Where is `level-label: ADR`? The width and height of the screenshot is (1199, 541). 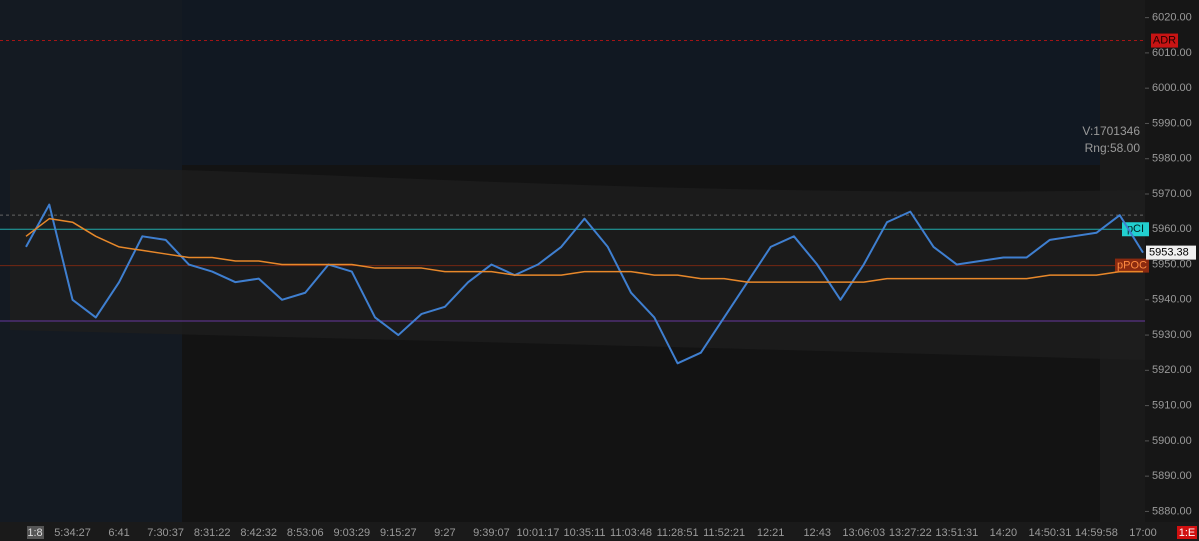
level-label: ADR is located at coordinates (1164, 40).